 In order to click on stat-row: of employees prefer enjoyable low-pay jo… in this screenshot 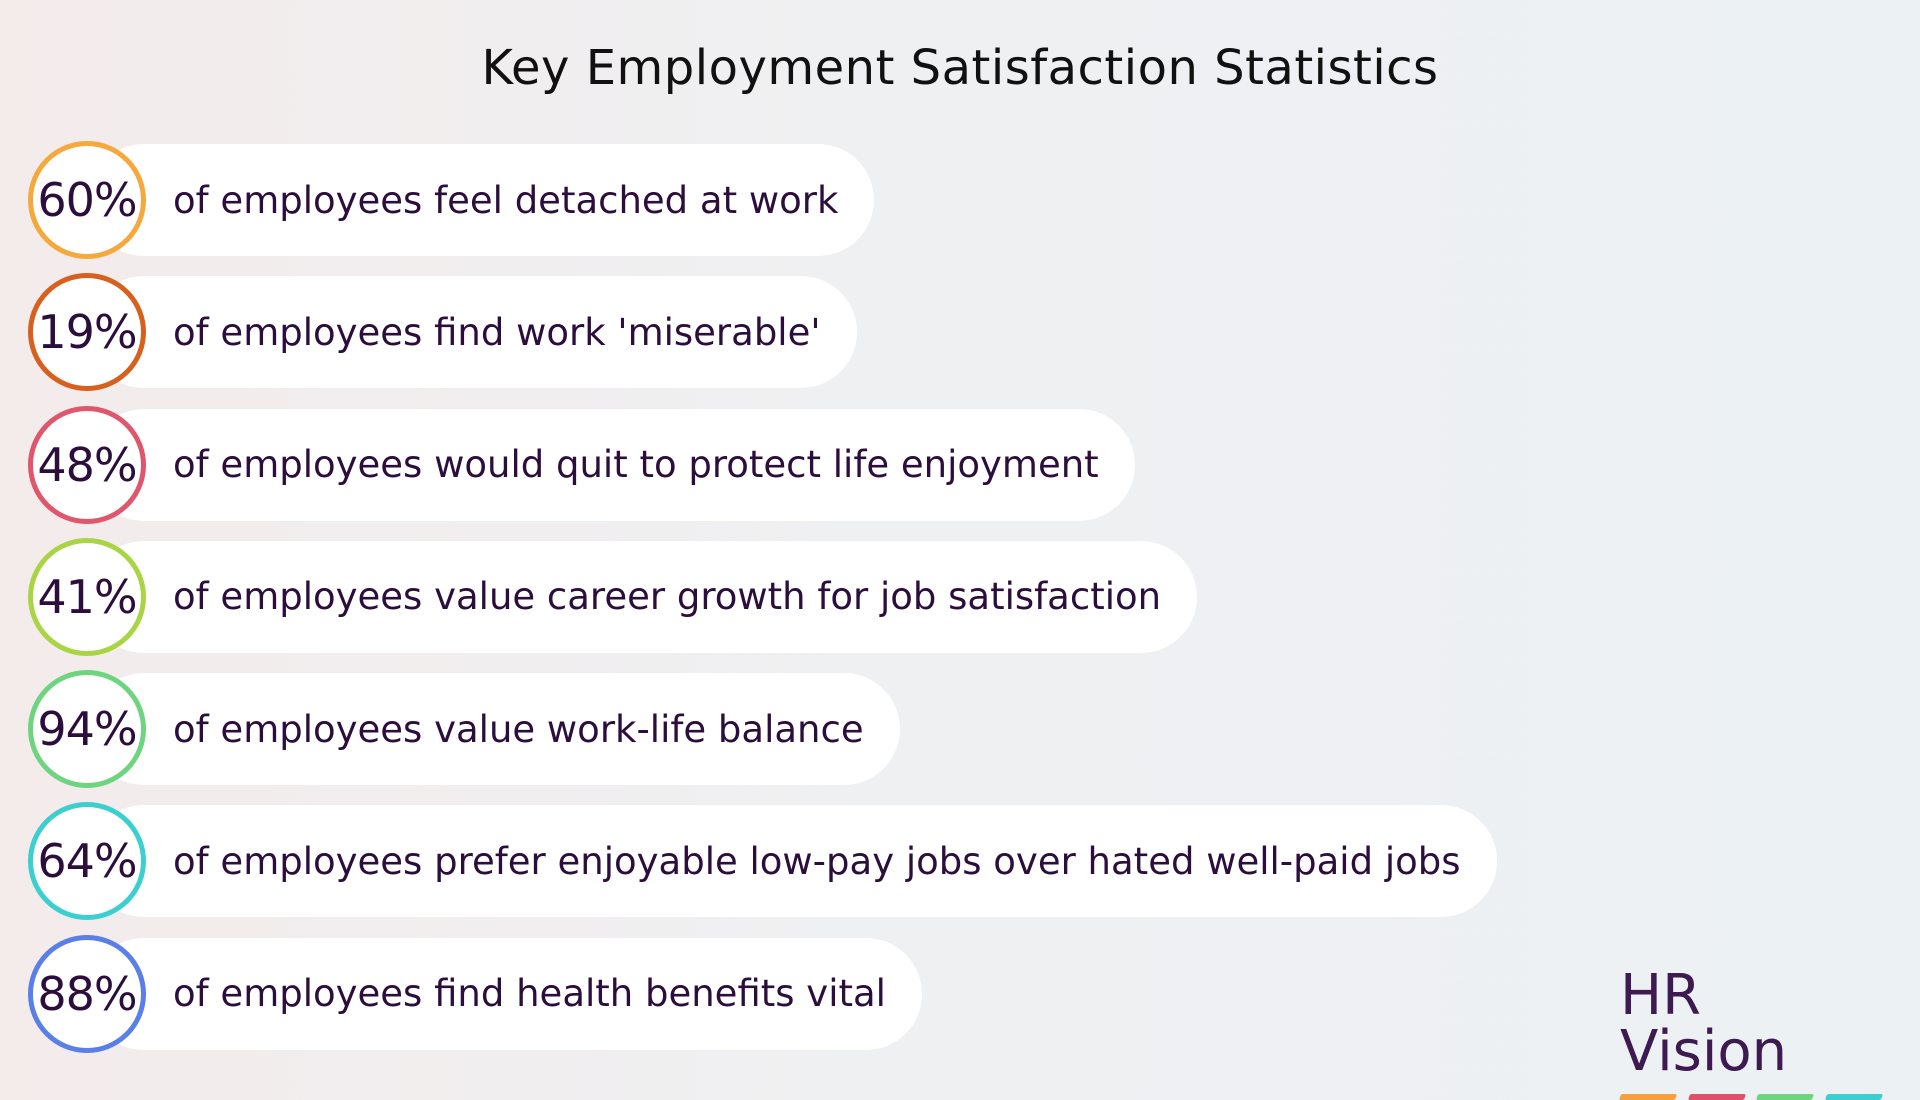, I will do `click(762, 861)`.